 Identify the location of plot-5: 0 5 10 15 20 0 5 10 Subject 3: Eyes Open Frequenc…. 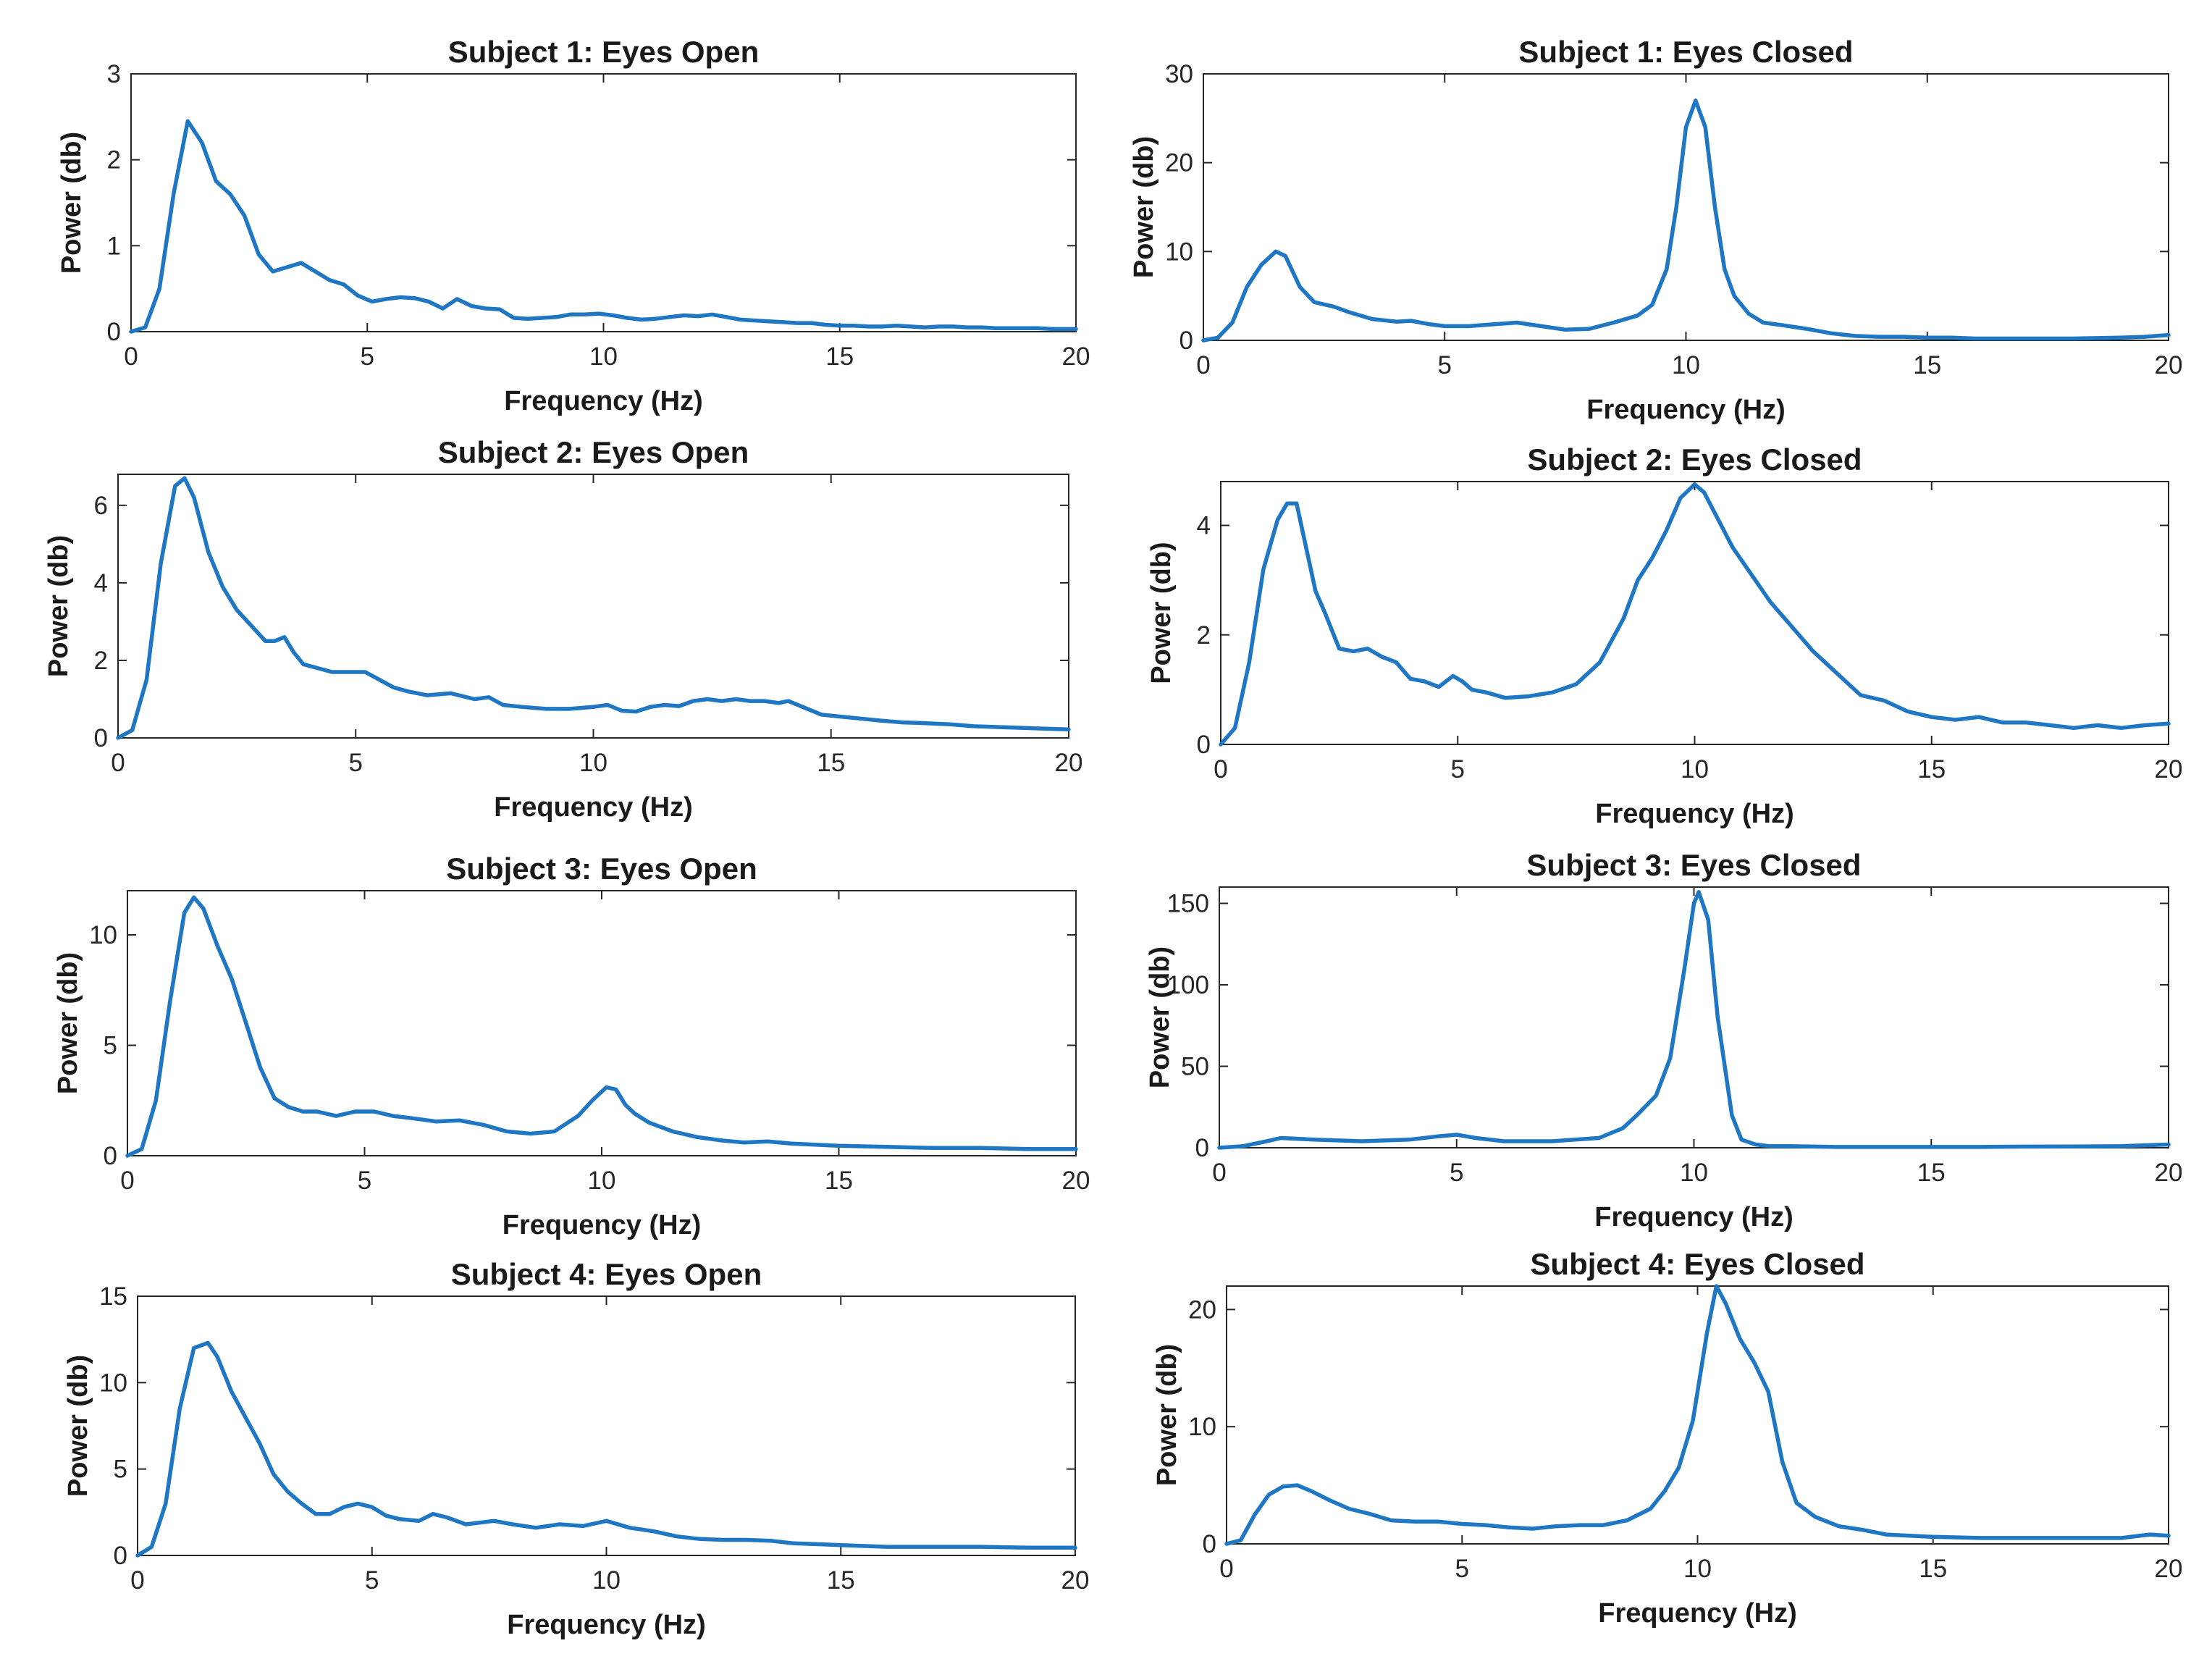
(572, 1046).